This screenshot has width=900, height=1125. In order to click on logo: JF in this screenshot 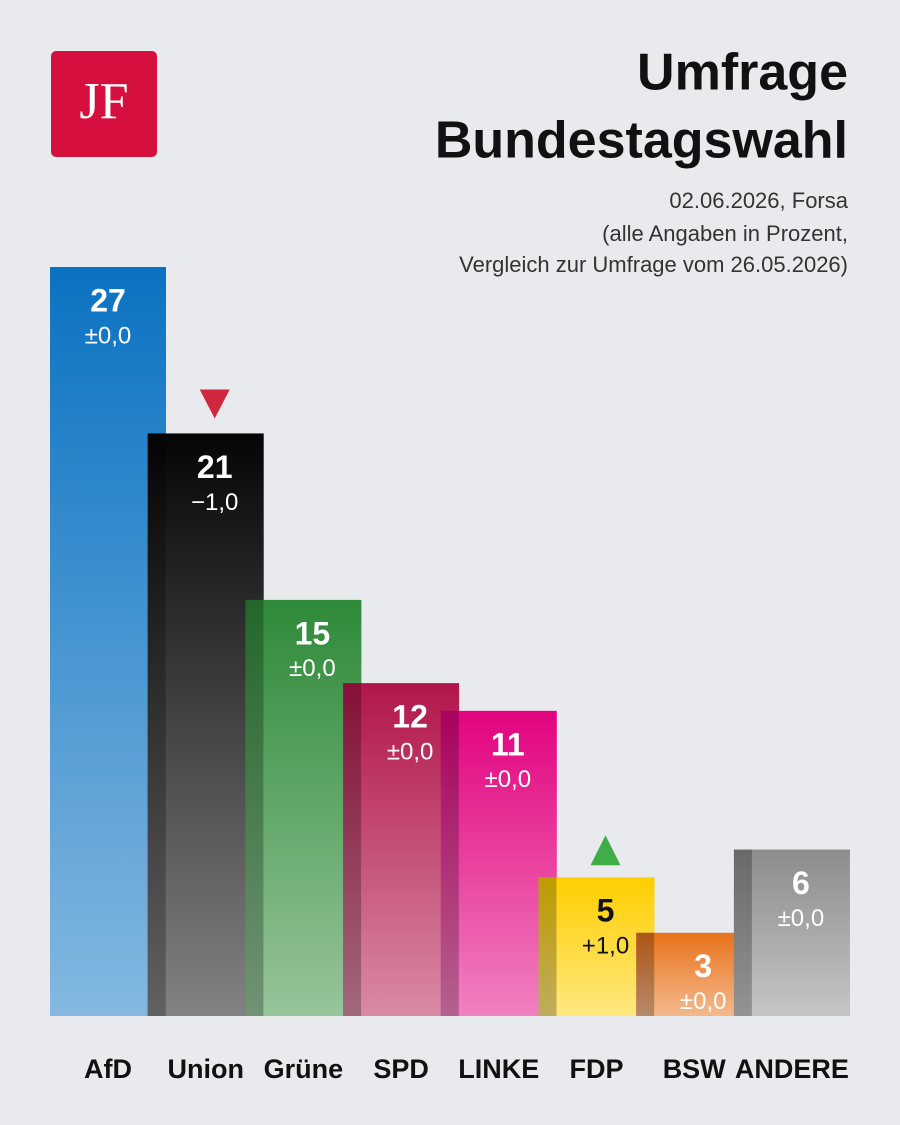, I will do `click(103, 101)`.